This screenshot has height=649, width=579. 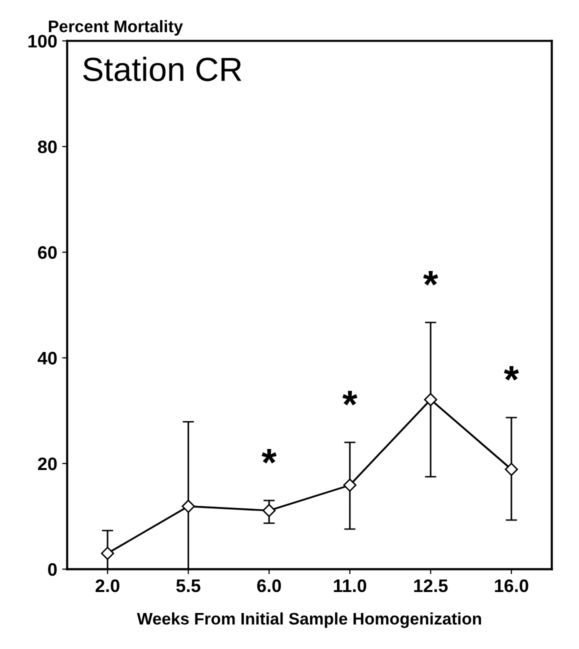 What do you see at coordinates (269, 585) in the screenshot?
I see `x-tick-label: 6.0` at bounding box center [269, 585].